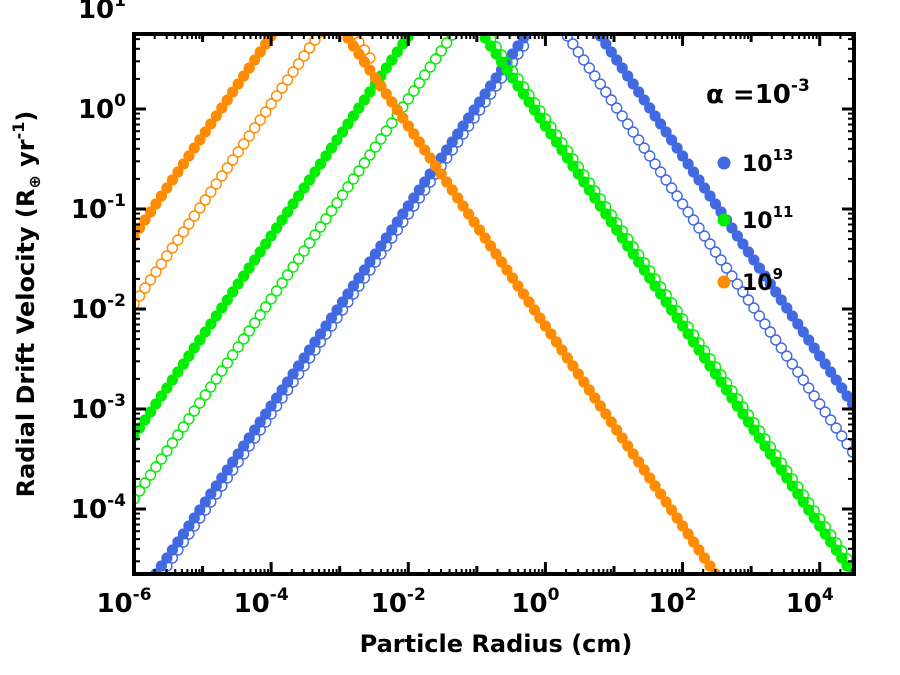 The width and height of the screenshot is (900, 675). Describe the element at coordinates (26, 343) in the screenshot. I see `y-axis-label-main: Radial Drift Velocity (R` at that location.